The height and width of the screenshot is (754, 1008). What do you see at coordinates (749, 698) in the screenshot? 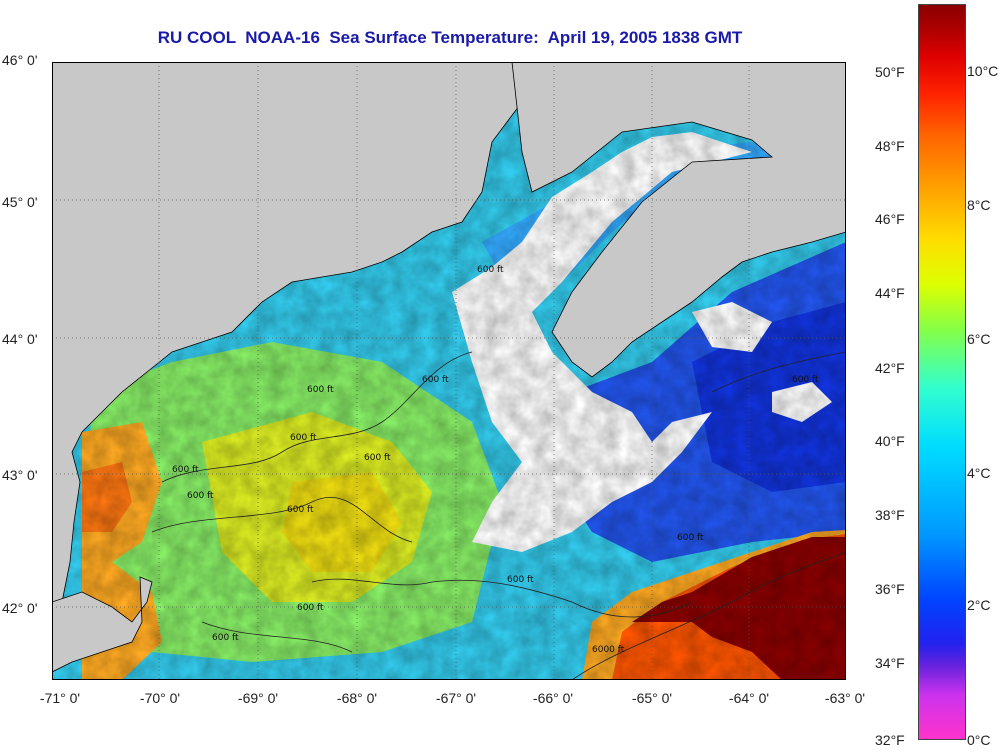
I see `lon-label-64: -64° 0'` at bounding box center [749, 698].